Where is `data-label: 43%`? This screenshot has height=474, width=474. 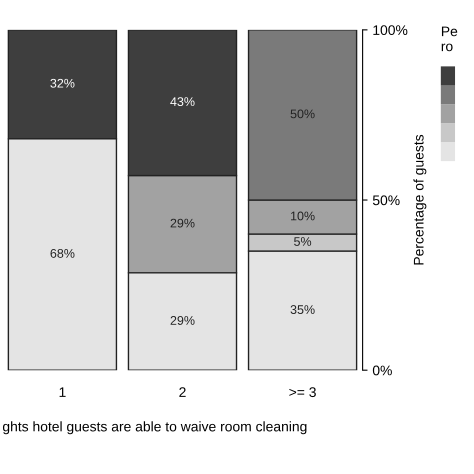 data-label: 43% is located at coordinates (182, 101).